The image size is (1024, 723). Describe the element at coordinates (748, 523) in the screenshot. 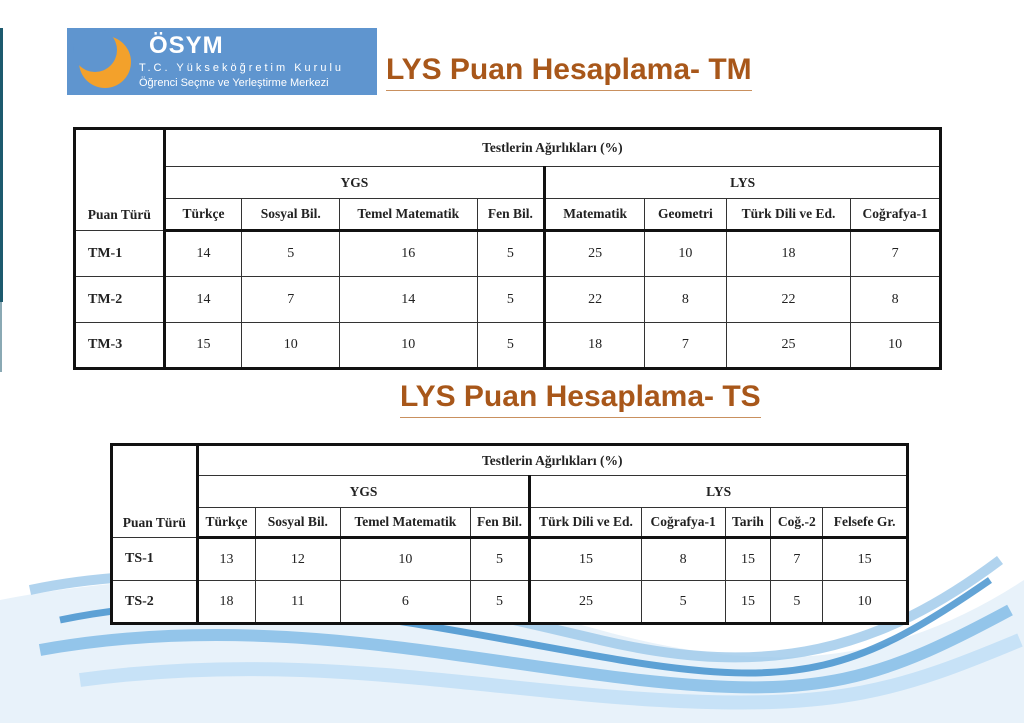

I see `column-header: Tarih` at that location.